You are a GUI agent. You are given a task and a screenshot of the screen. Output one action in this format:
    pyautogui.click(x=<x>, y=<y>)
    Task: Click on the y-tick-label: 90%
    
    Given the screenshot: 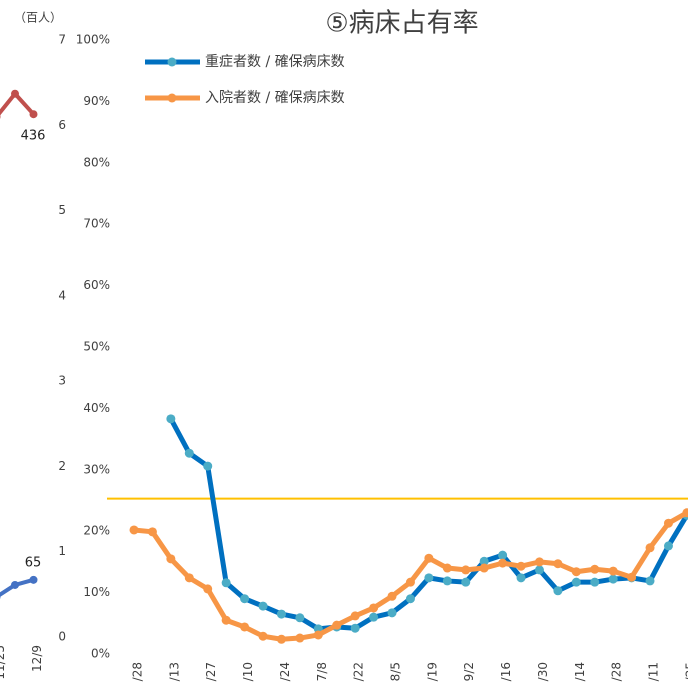 What is the action you would take?
    pyautogui.click(x=96, y=101)
    